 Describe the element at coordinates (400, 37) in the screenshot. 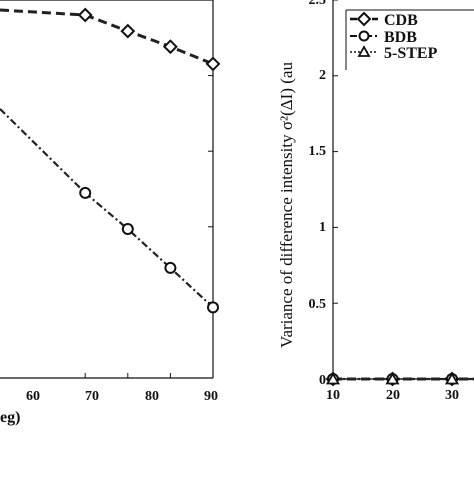

I see `legend-label-bdb: BDB` at that location.